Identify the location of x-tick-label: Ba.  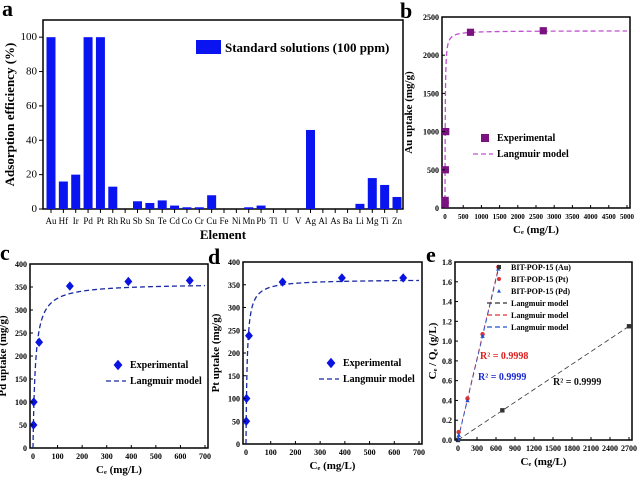
(348, 221).